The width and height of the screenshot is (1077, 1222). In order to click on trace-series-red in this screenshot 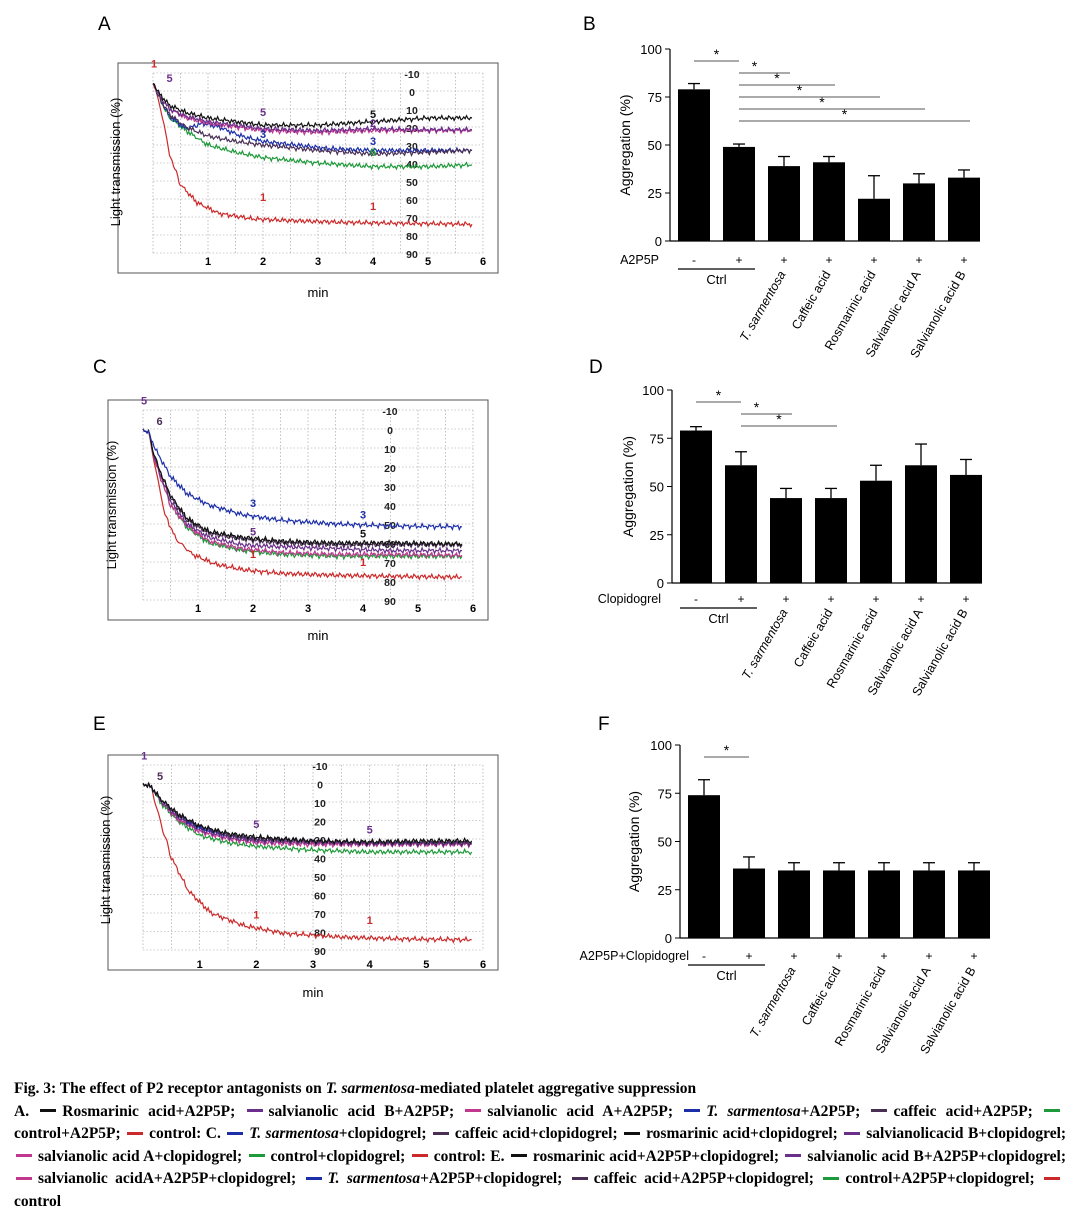, I will do `click(312, 156)`.